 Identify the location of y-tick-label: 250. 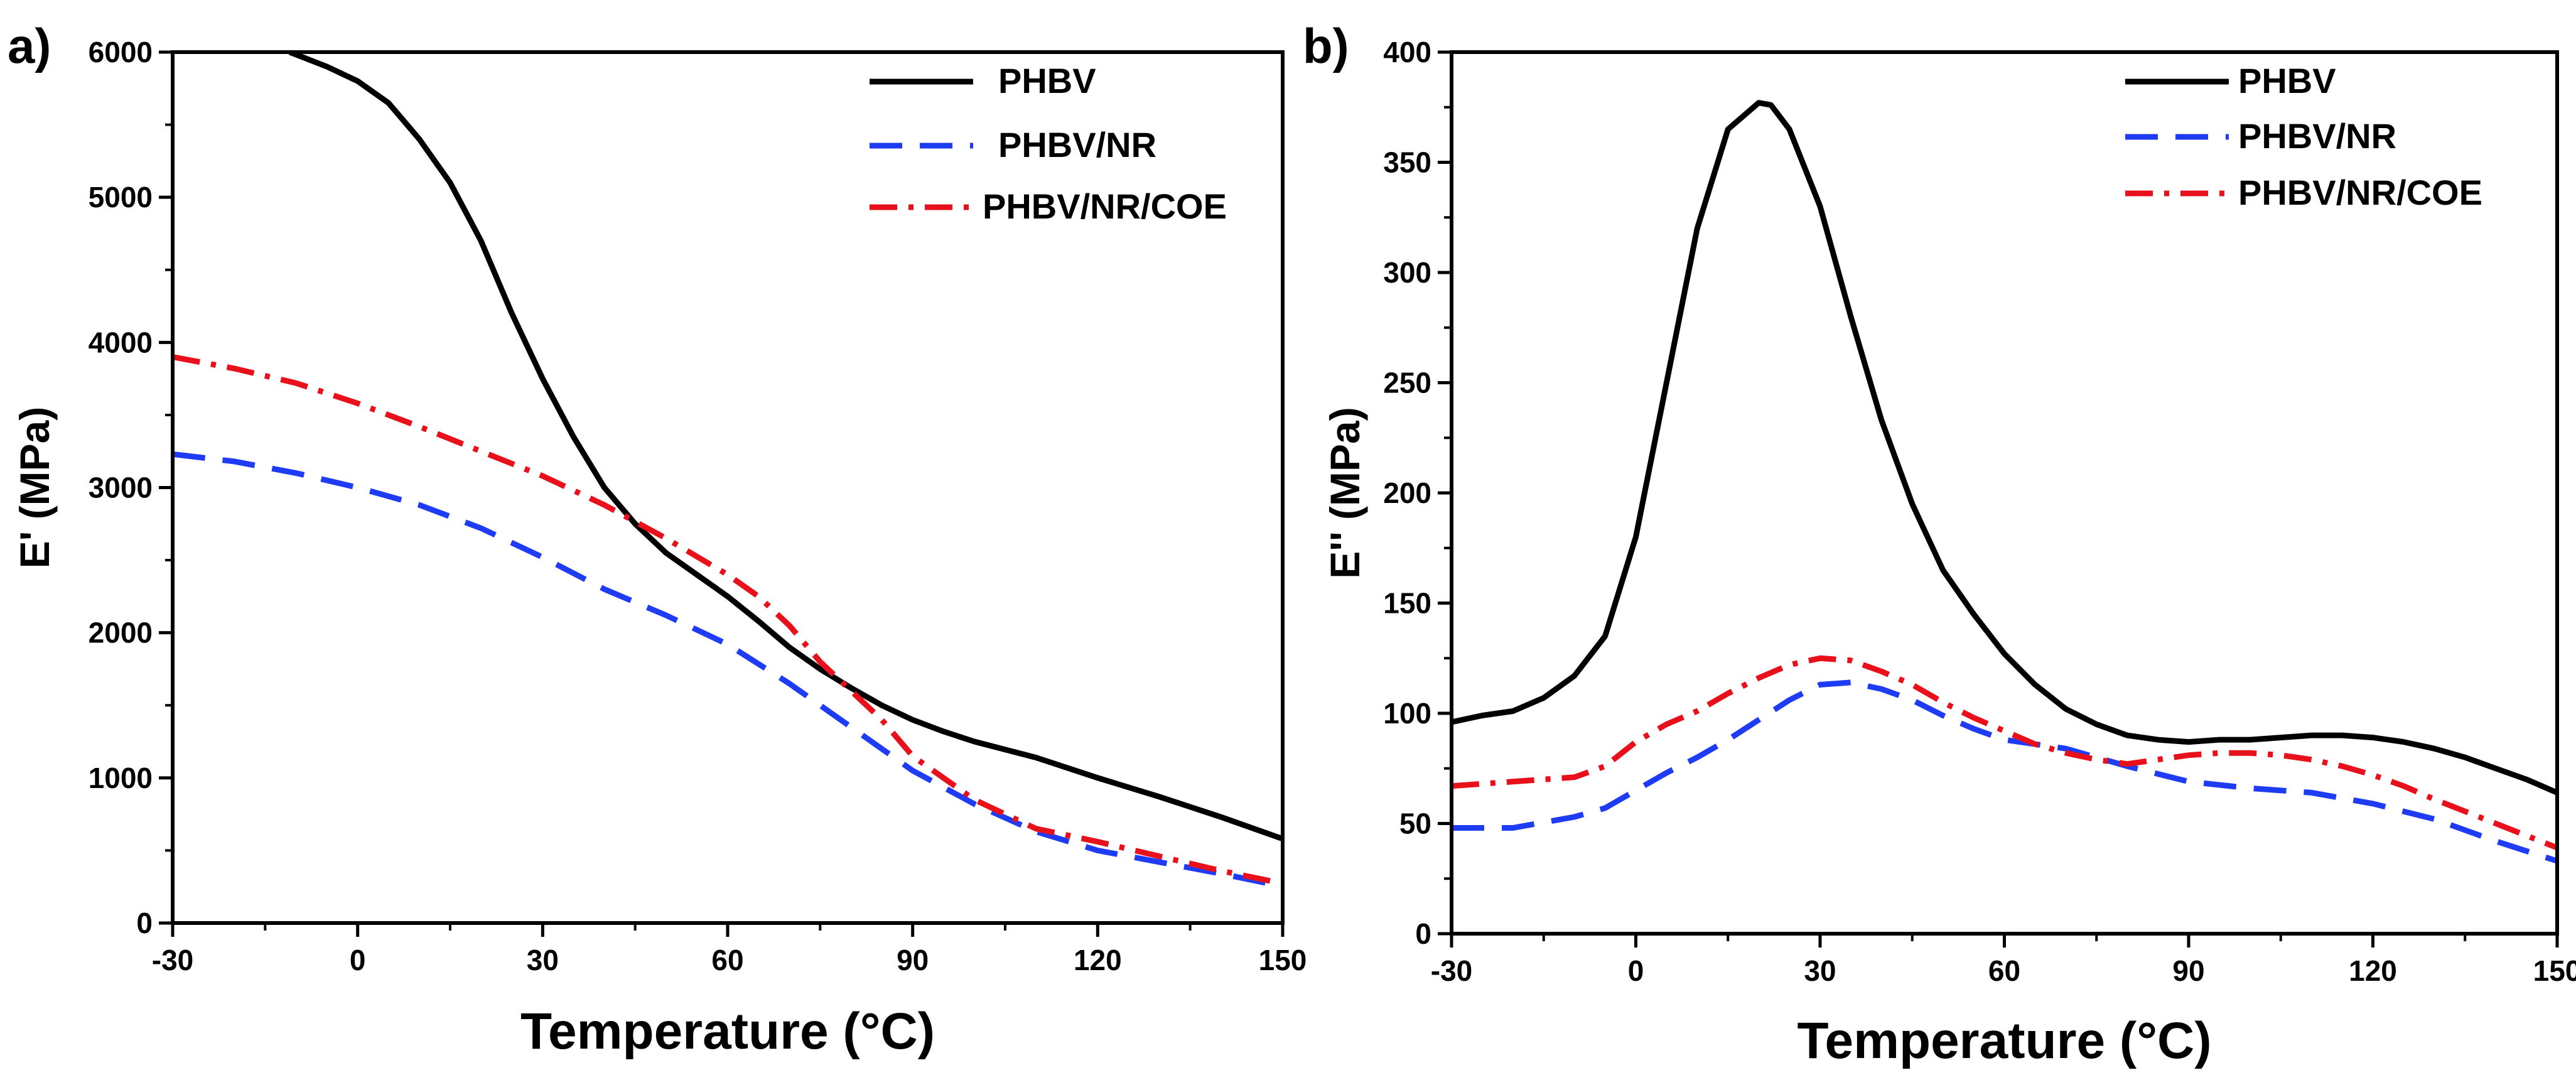
(1407, 383).